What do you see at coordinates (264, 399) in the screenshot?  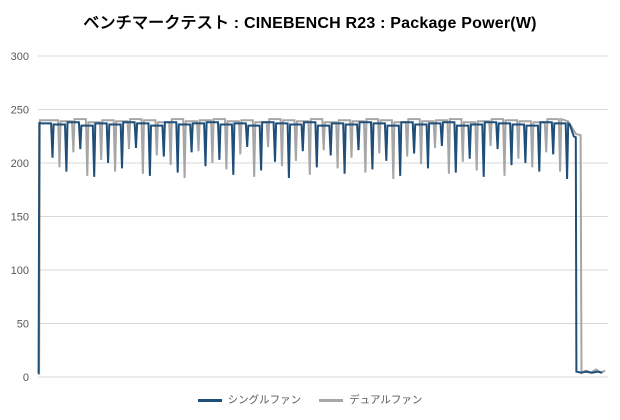 I see `legend-label-single-fan: シングルファン` at bounding box center [264, 399].